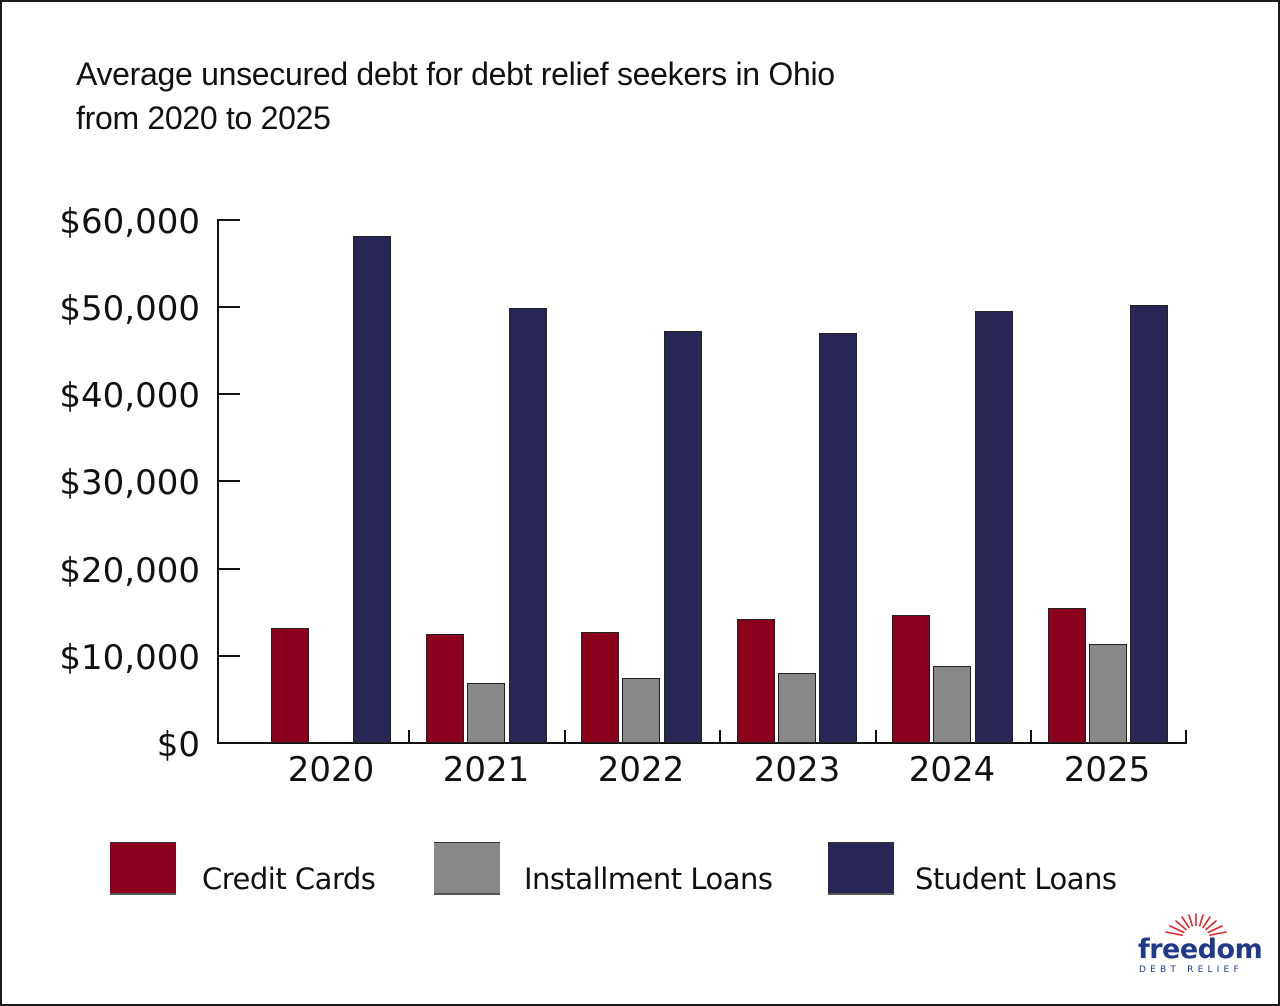 The width and height of the screenshot is (1280, 1006). Describe the element at coordinates (1107, 770) in the screenshot. I see `x-tick-label-2025: 2025` at that location.